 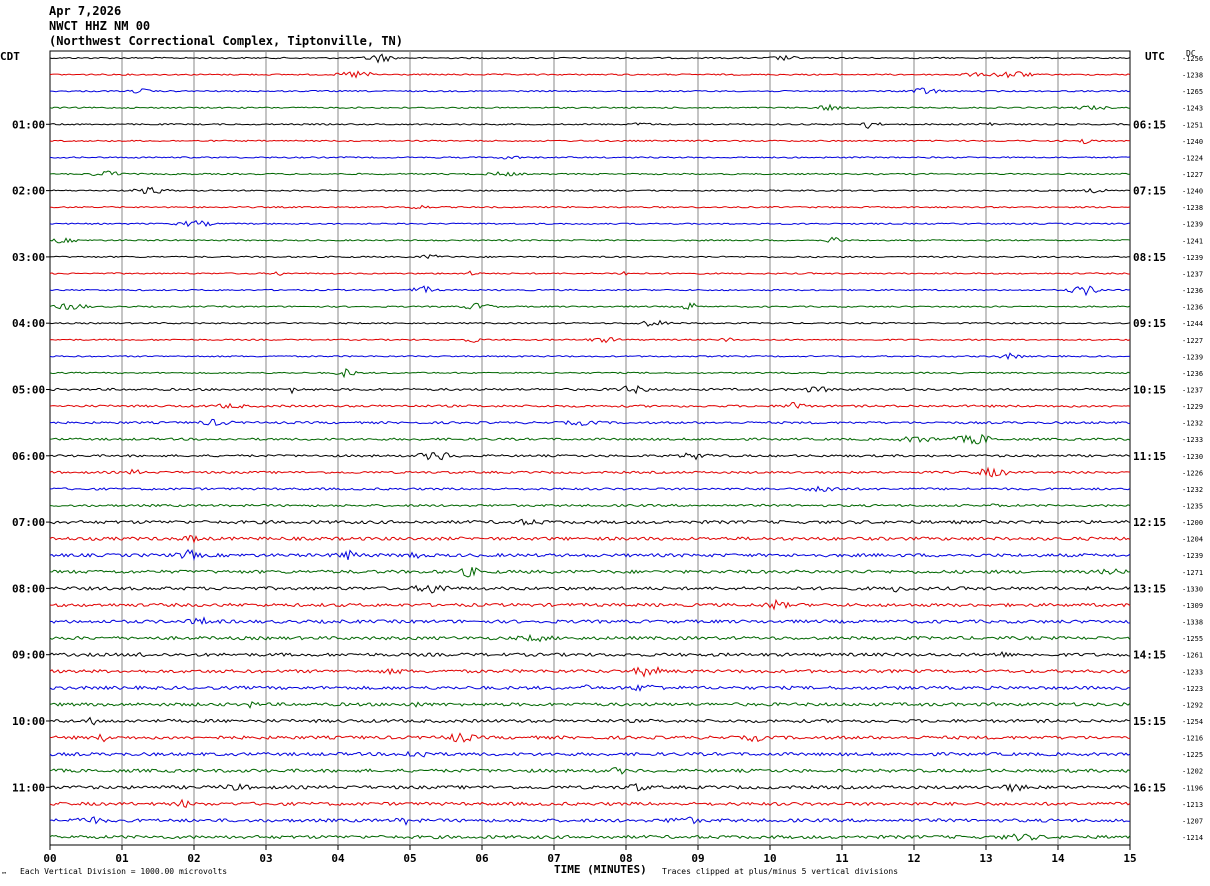 What do you see at coordinates (697, 858) in the screenshot?
I see `x-tick-label: 09` at bounding box center [697, 858].